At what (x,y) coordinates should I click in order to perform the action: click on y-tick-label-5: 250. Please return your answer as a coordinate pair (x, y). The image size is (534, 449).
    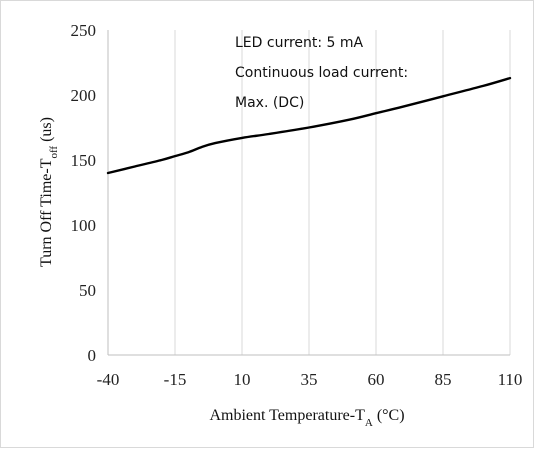
    Looking at the image, I should click on (84, 30).